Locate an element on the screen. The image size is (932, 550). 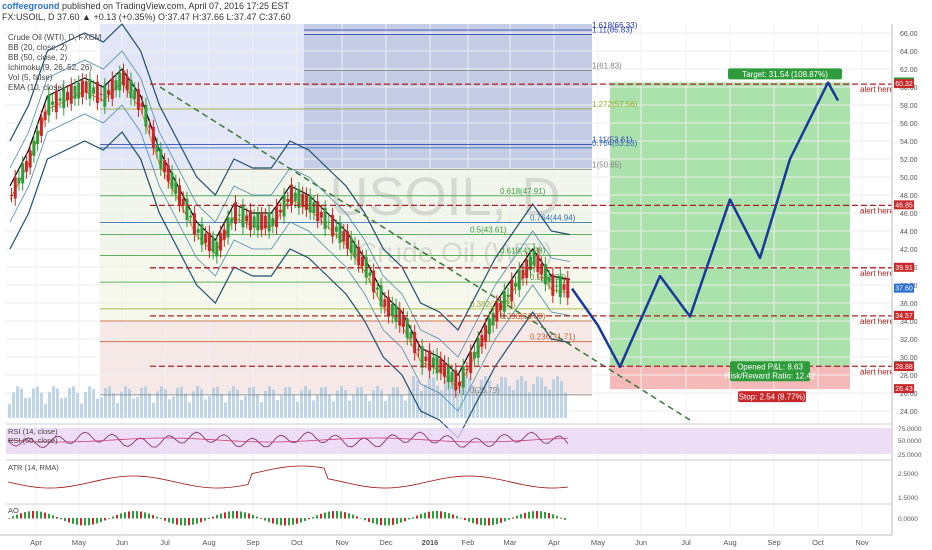
indicator-label: Crude Oil (WTI), D, FXCM is located at coordinates (55, 37).